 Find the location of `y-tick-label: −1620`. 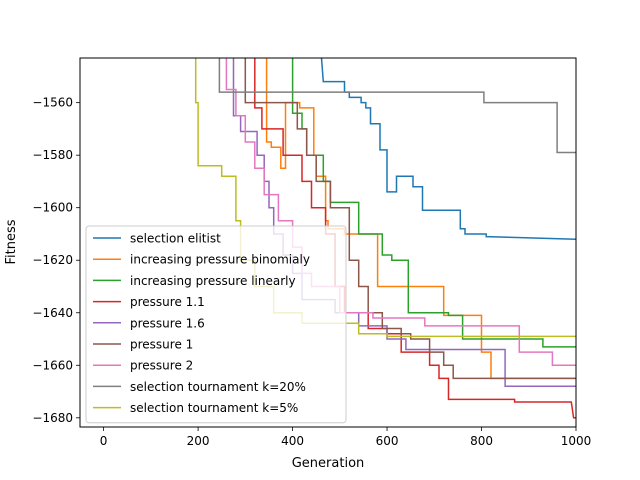

y-tick-label: −1620 is located at coordinates (52, 260).